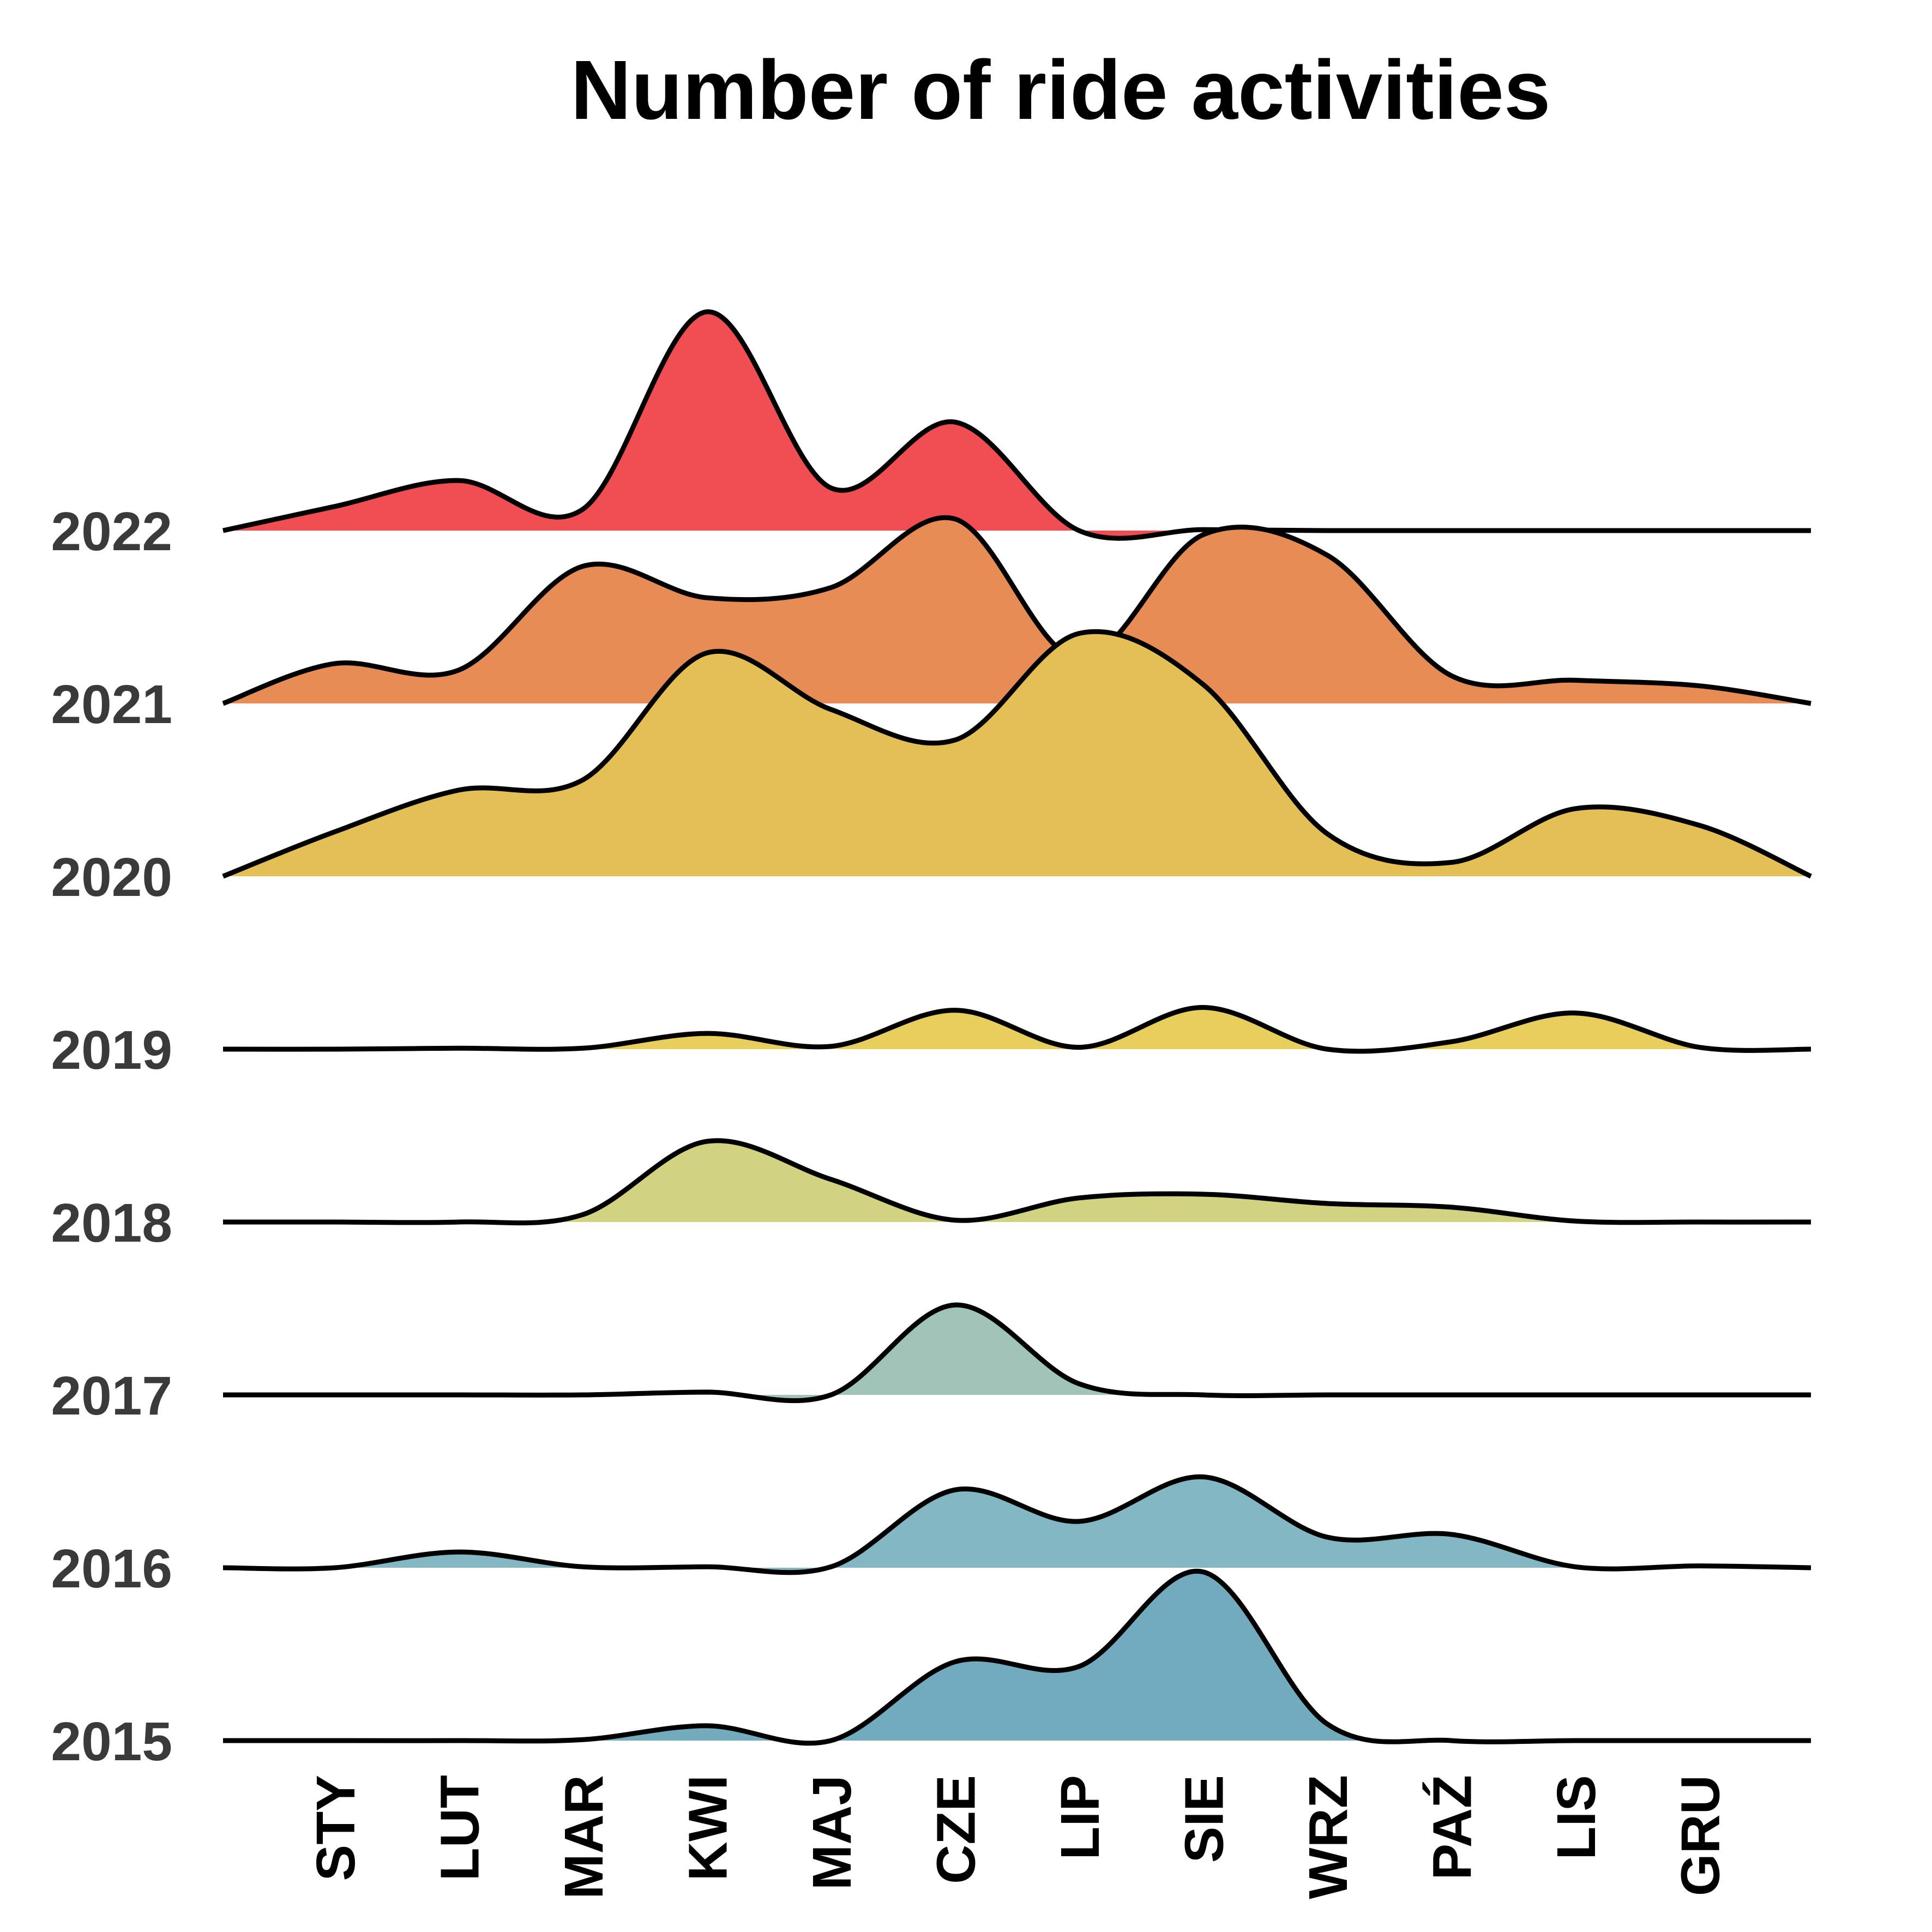 This screenshot has height=1932, width=1932. I want to click on ridge-area-2016, so click(1017, 1525).